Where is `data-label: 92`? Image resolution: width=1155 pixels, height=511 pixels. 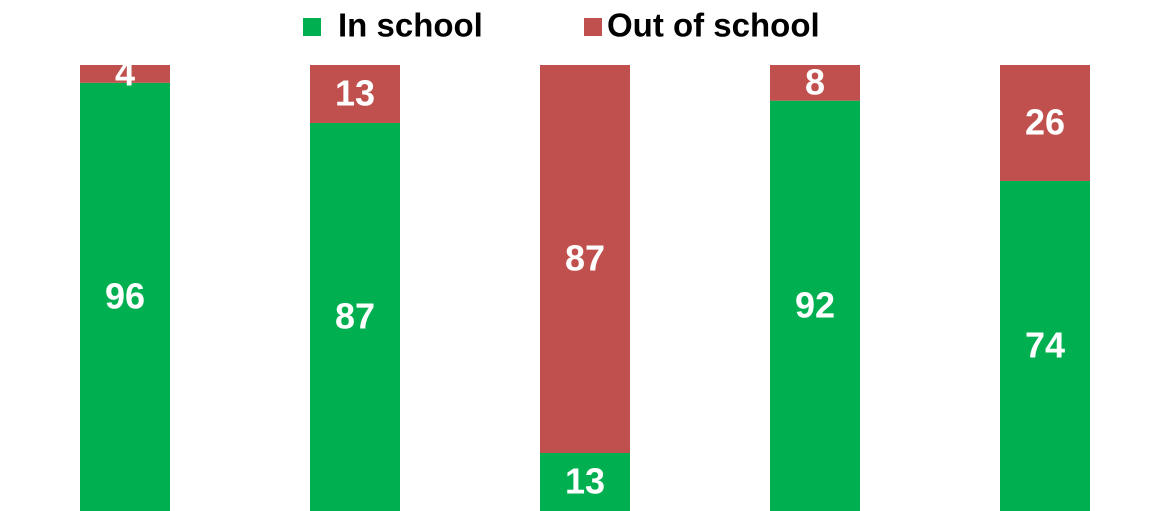
data-label: 92 is located at coordinates (815, 304).